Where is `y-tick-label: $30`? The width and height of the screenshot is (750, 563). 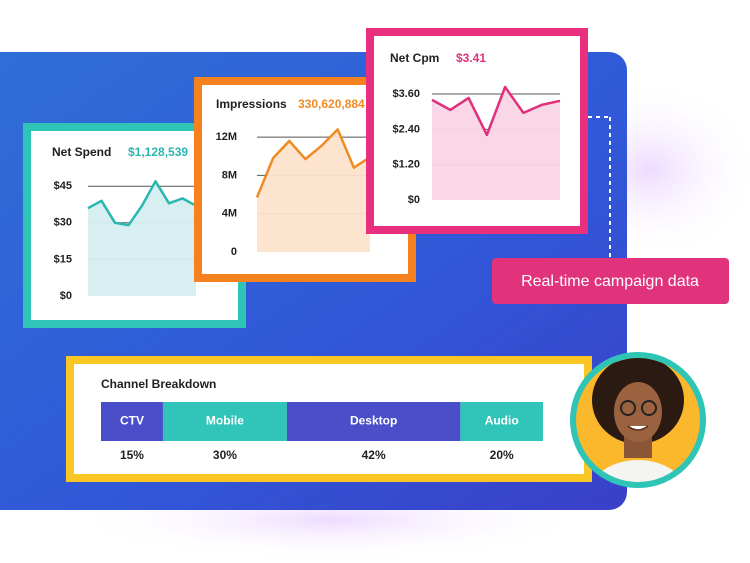 y-tick-label: $30 is located at coordinates (63, 223).